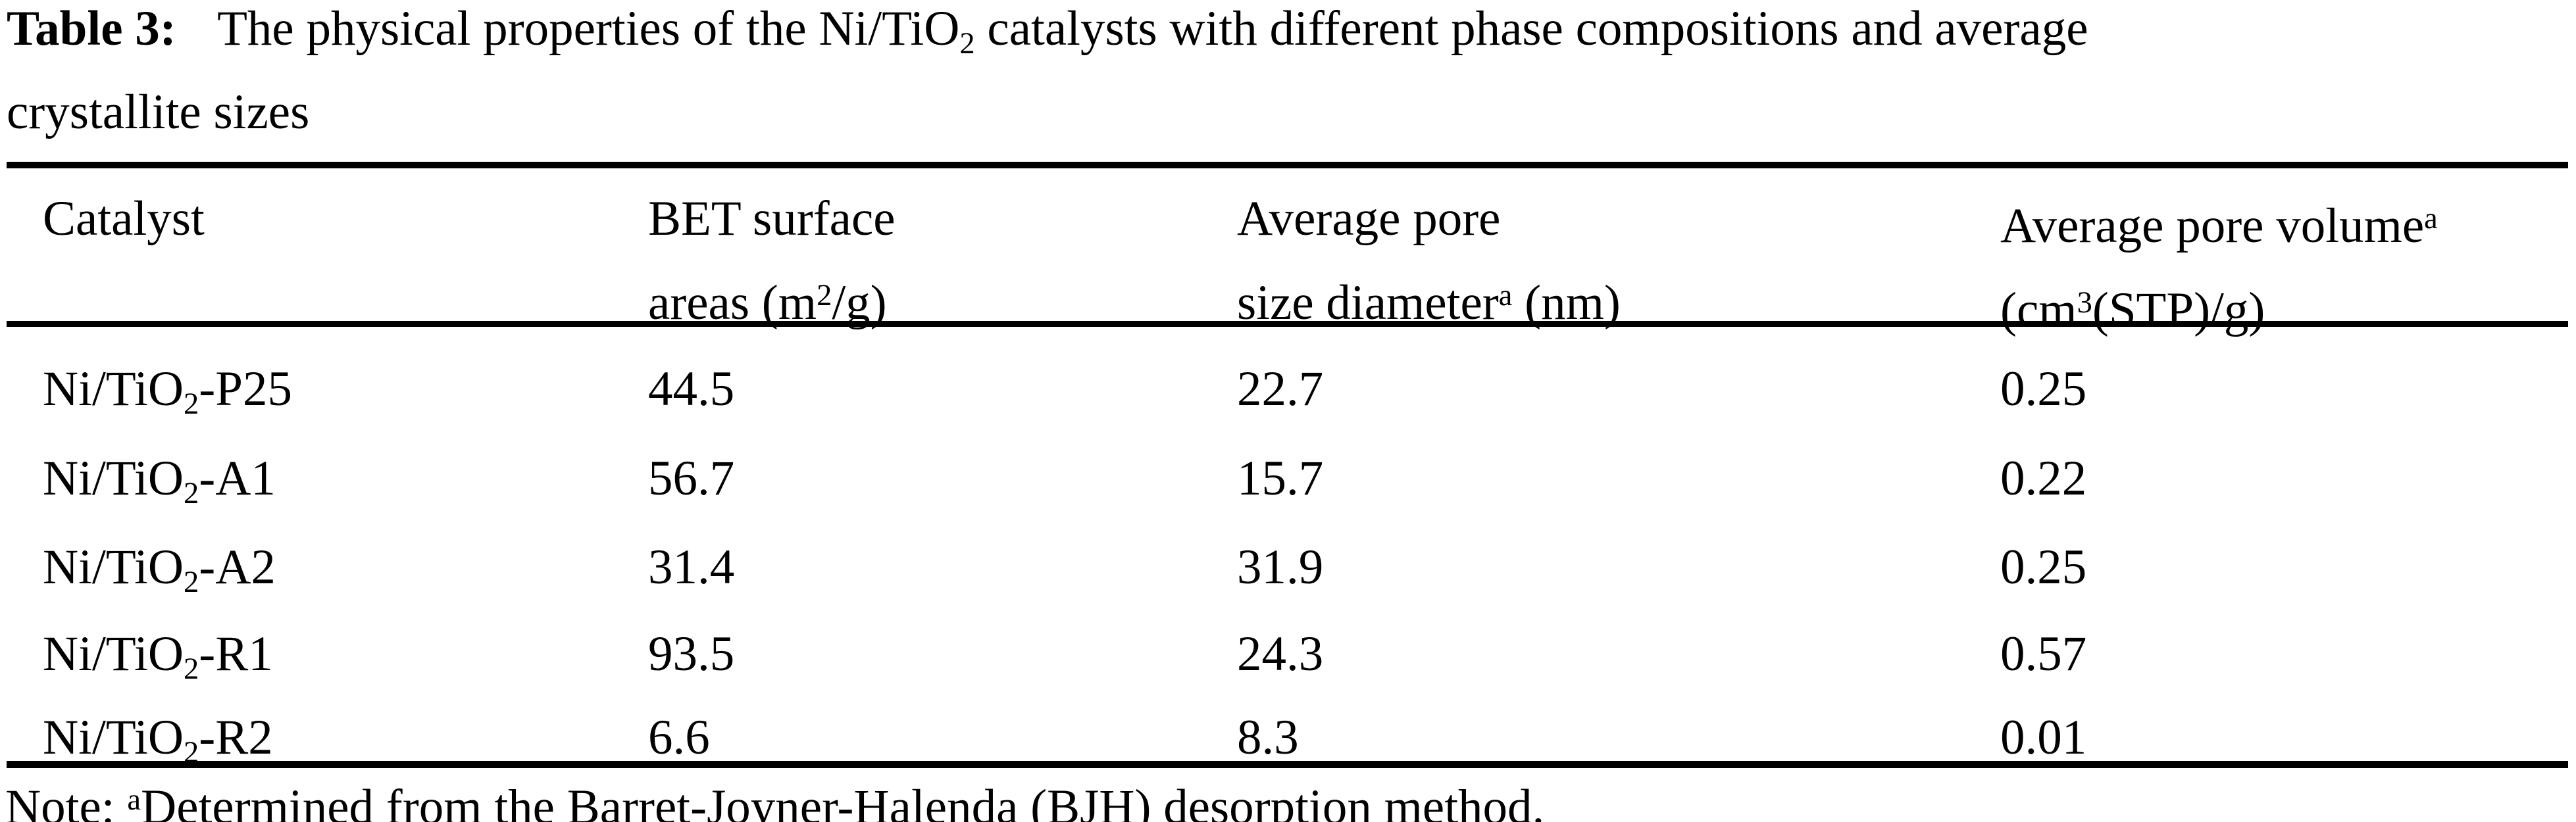  I want to click on table-bottom-rule, so click(1287, 764).